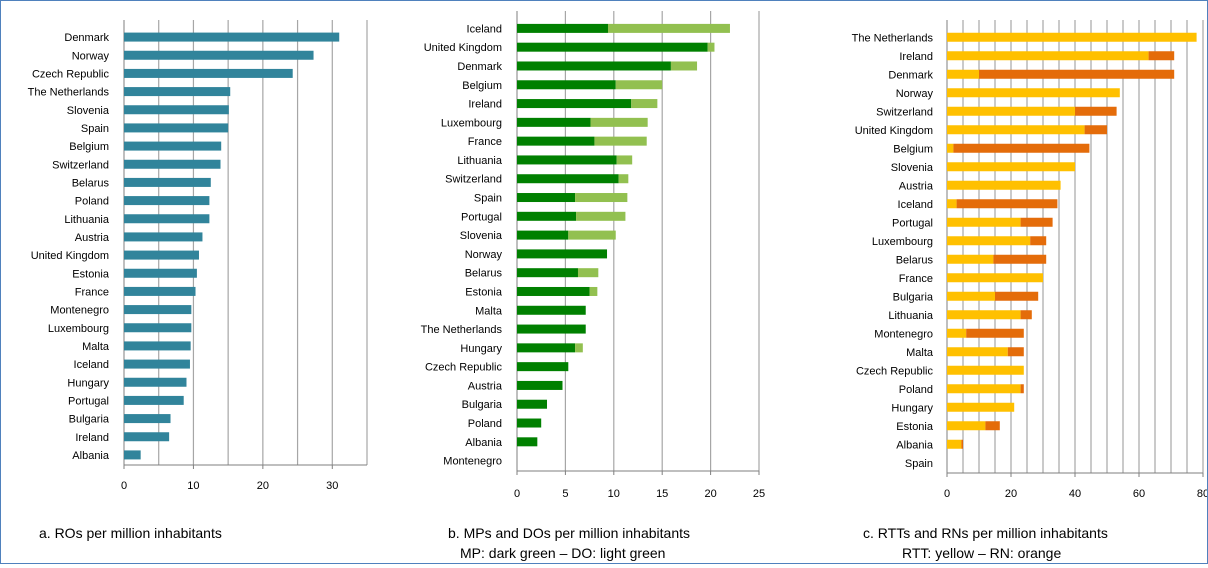 This screenshot has width=1208, height=568. Describe the element at coordinates (562, 553) in the screenshot. I see `caption-b-legend: MP: dark green – DO: light green` at that location.